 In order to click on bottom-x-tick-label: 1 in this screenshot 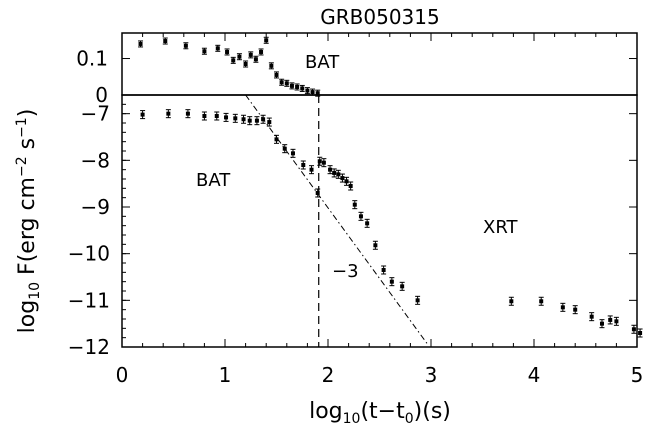, I will do `click(225, 375)`.